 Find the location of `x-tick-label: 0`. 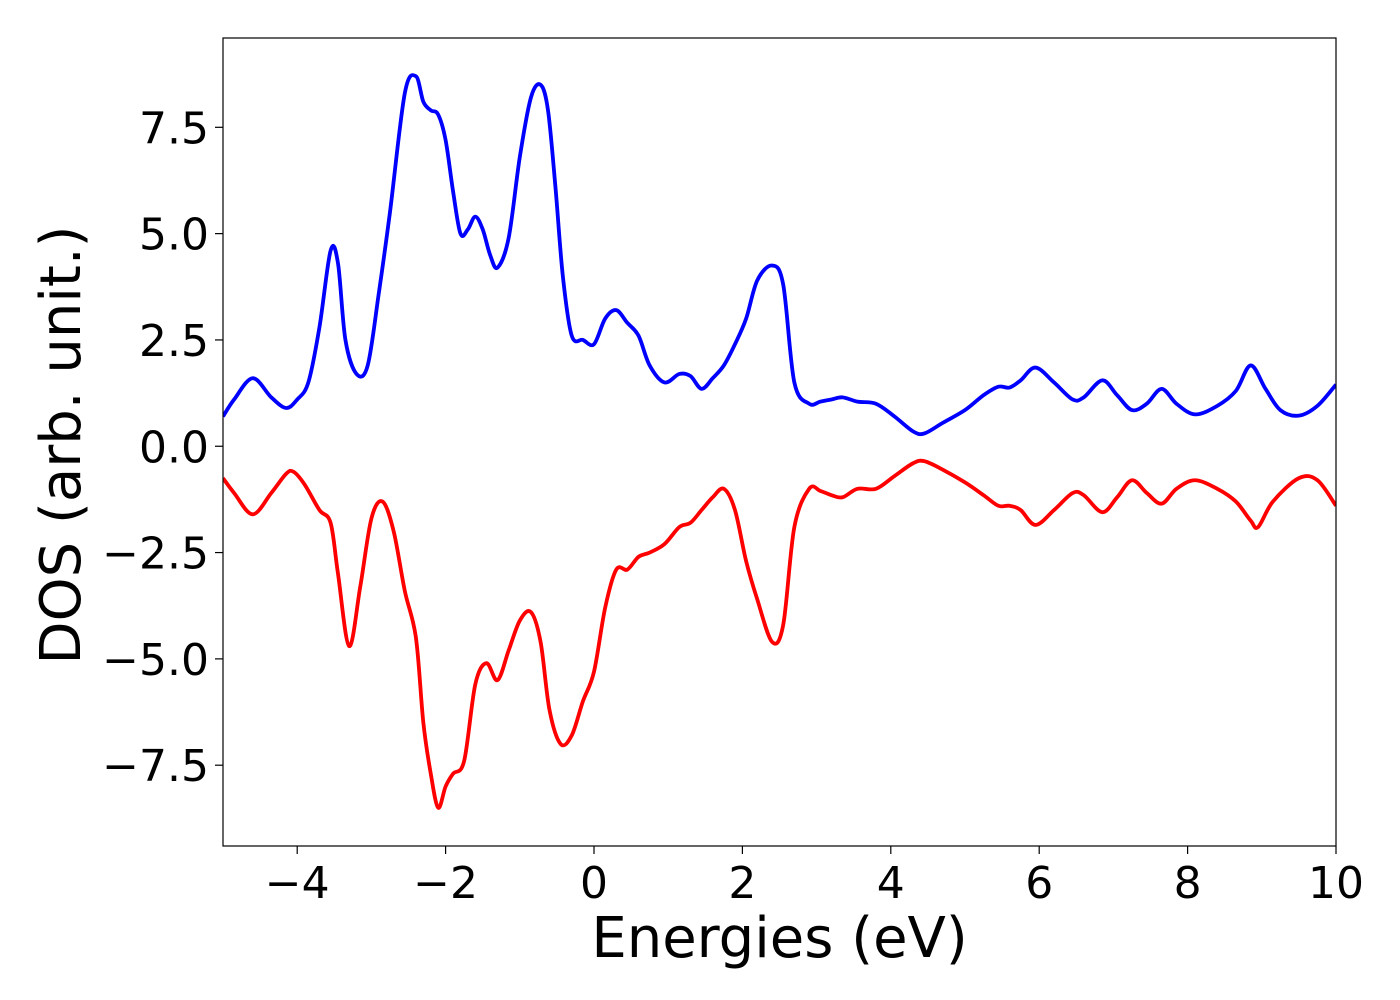

x-tick-label: 0 is located at coordinates (594, 883).